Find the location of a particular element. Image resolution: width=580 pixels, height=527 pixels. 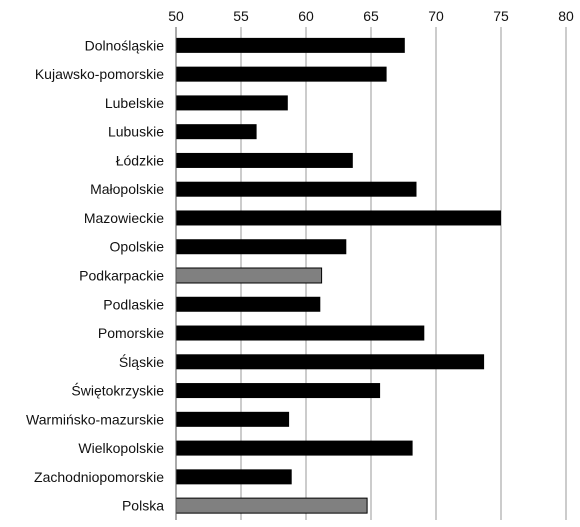

x-tick-label: 75 is located at coordinates (501, 16).